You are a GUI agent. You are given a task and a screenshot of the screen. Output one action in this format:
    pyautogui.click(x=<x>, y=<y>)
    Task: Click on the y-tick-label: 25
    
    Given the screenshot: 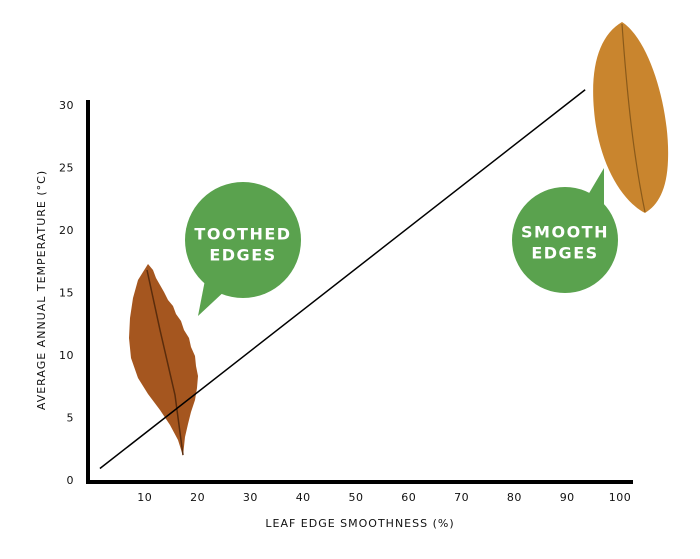 What is the action you would take?
    pyautogui.click(x=66, y=168)
    